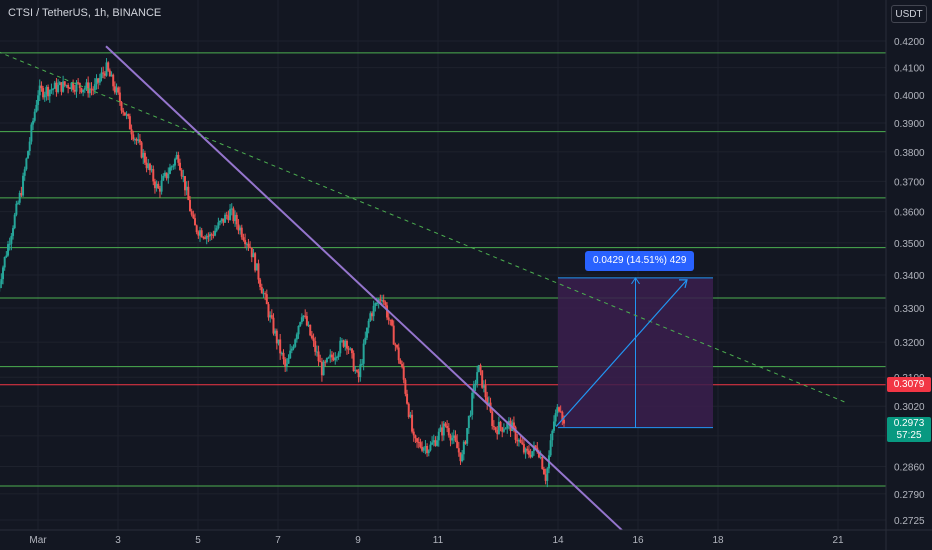  What do you see at coordinates (621, 353) in the screenshot?
I see `projection-arrow` at bounding box center [621, 353].